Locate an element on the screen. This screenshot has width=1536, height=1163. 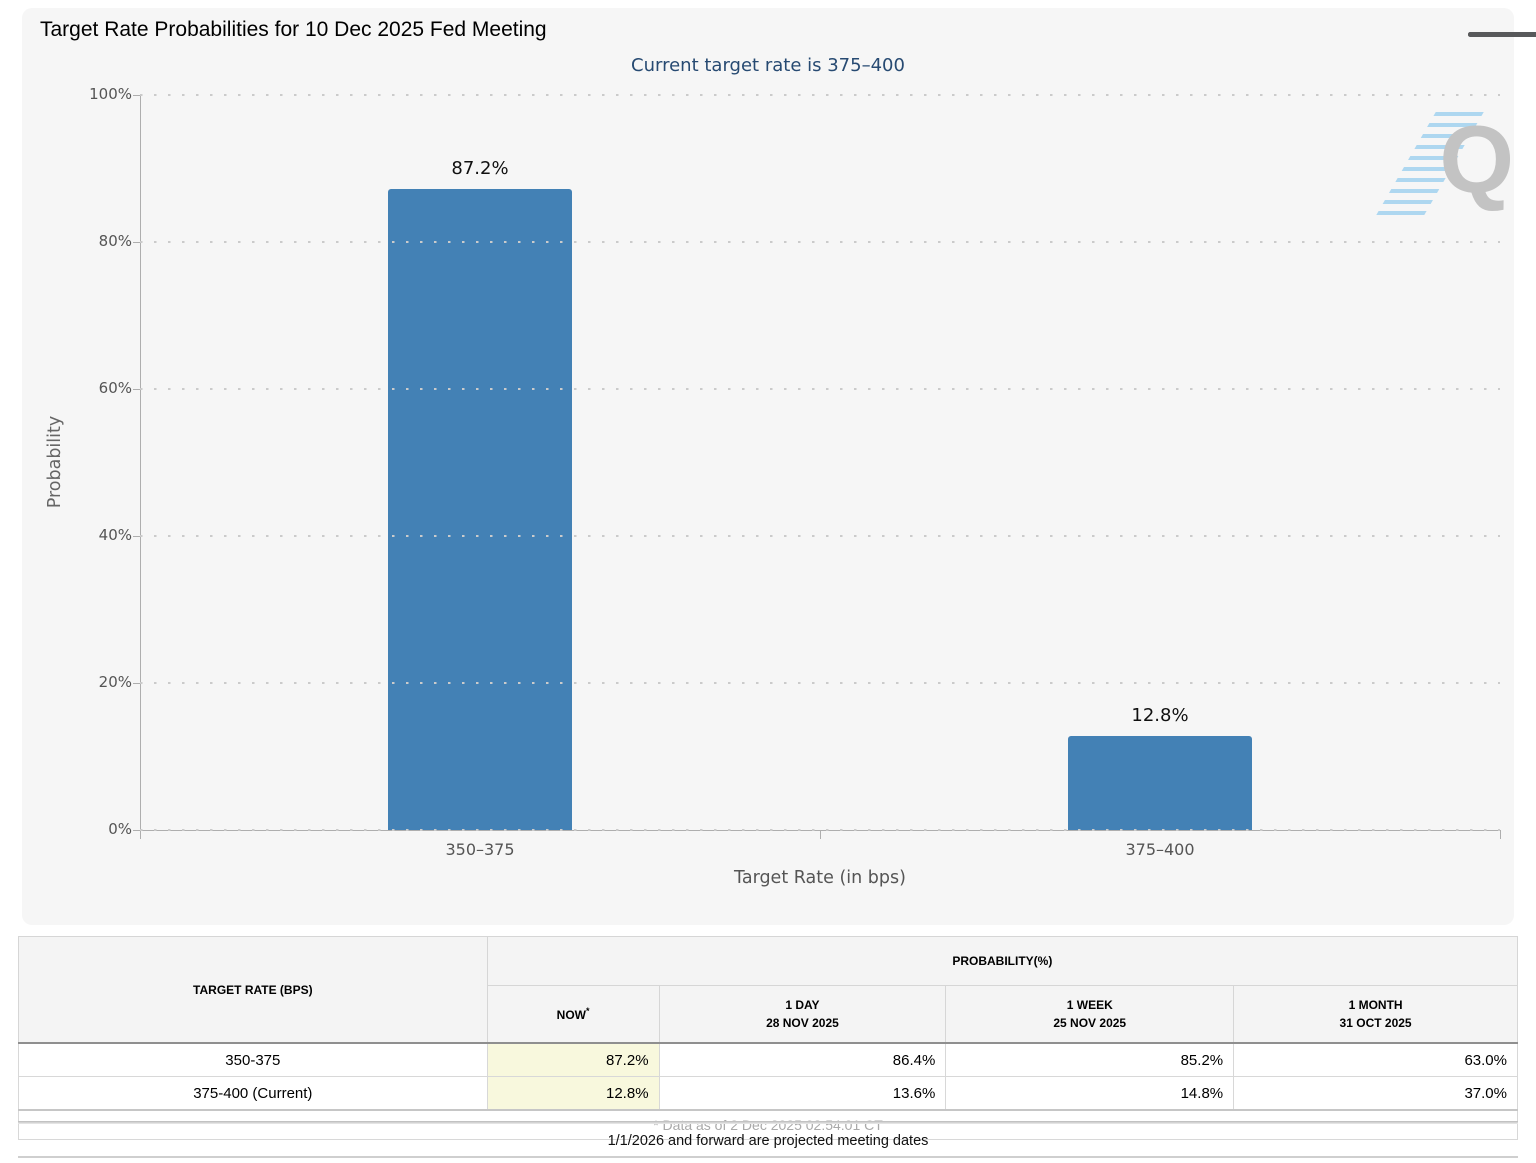
now-asterisk: * is located at coordinates (588, 1010).